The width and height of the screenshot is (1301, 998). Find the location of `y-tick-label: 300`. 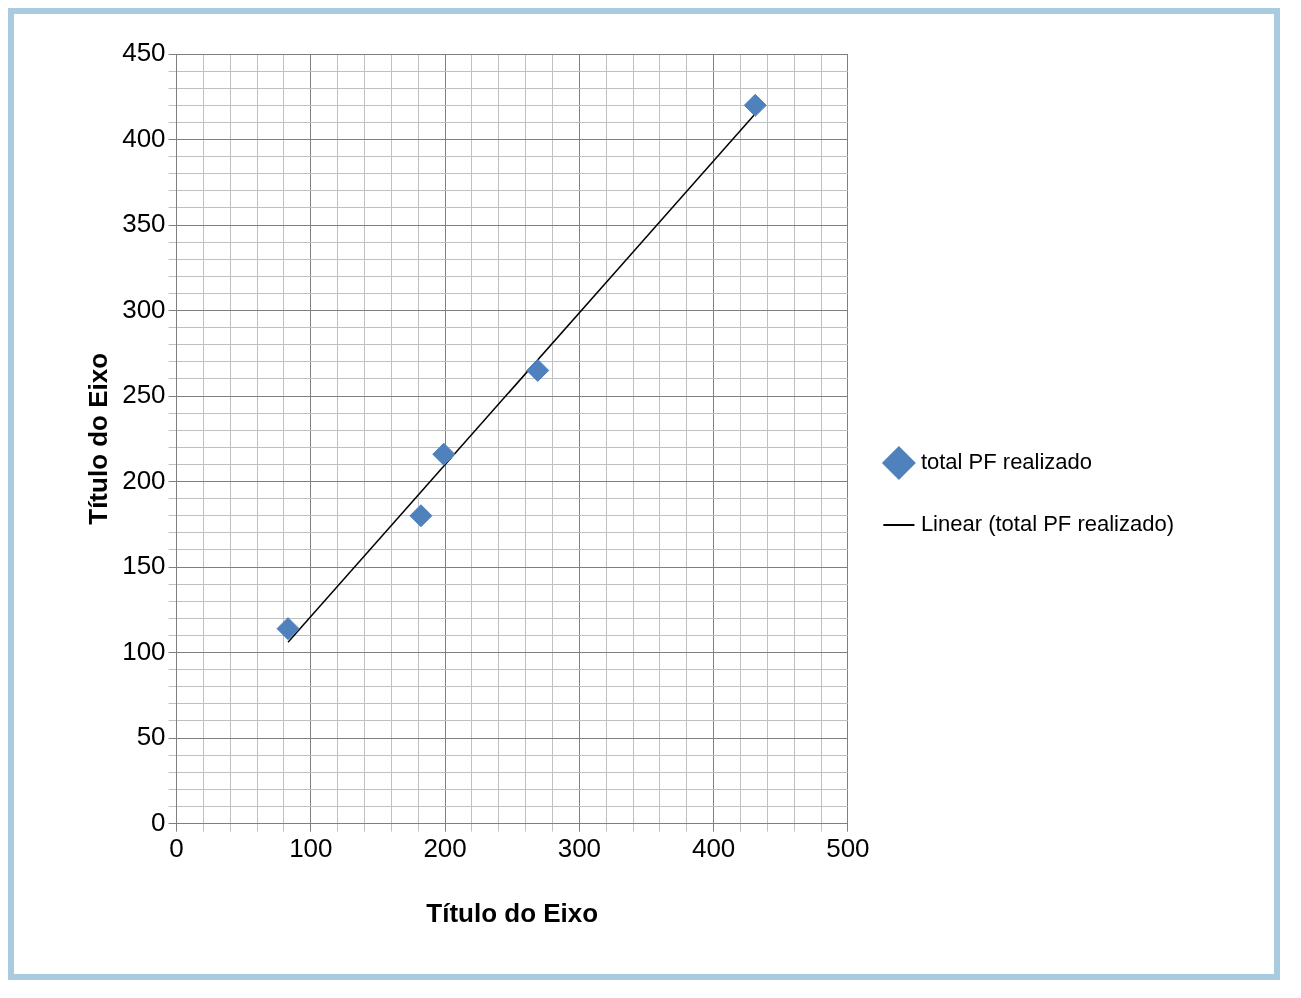

y-tick-label: 300 is located at coordinates (144, 308).